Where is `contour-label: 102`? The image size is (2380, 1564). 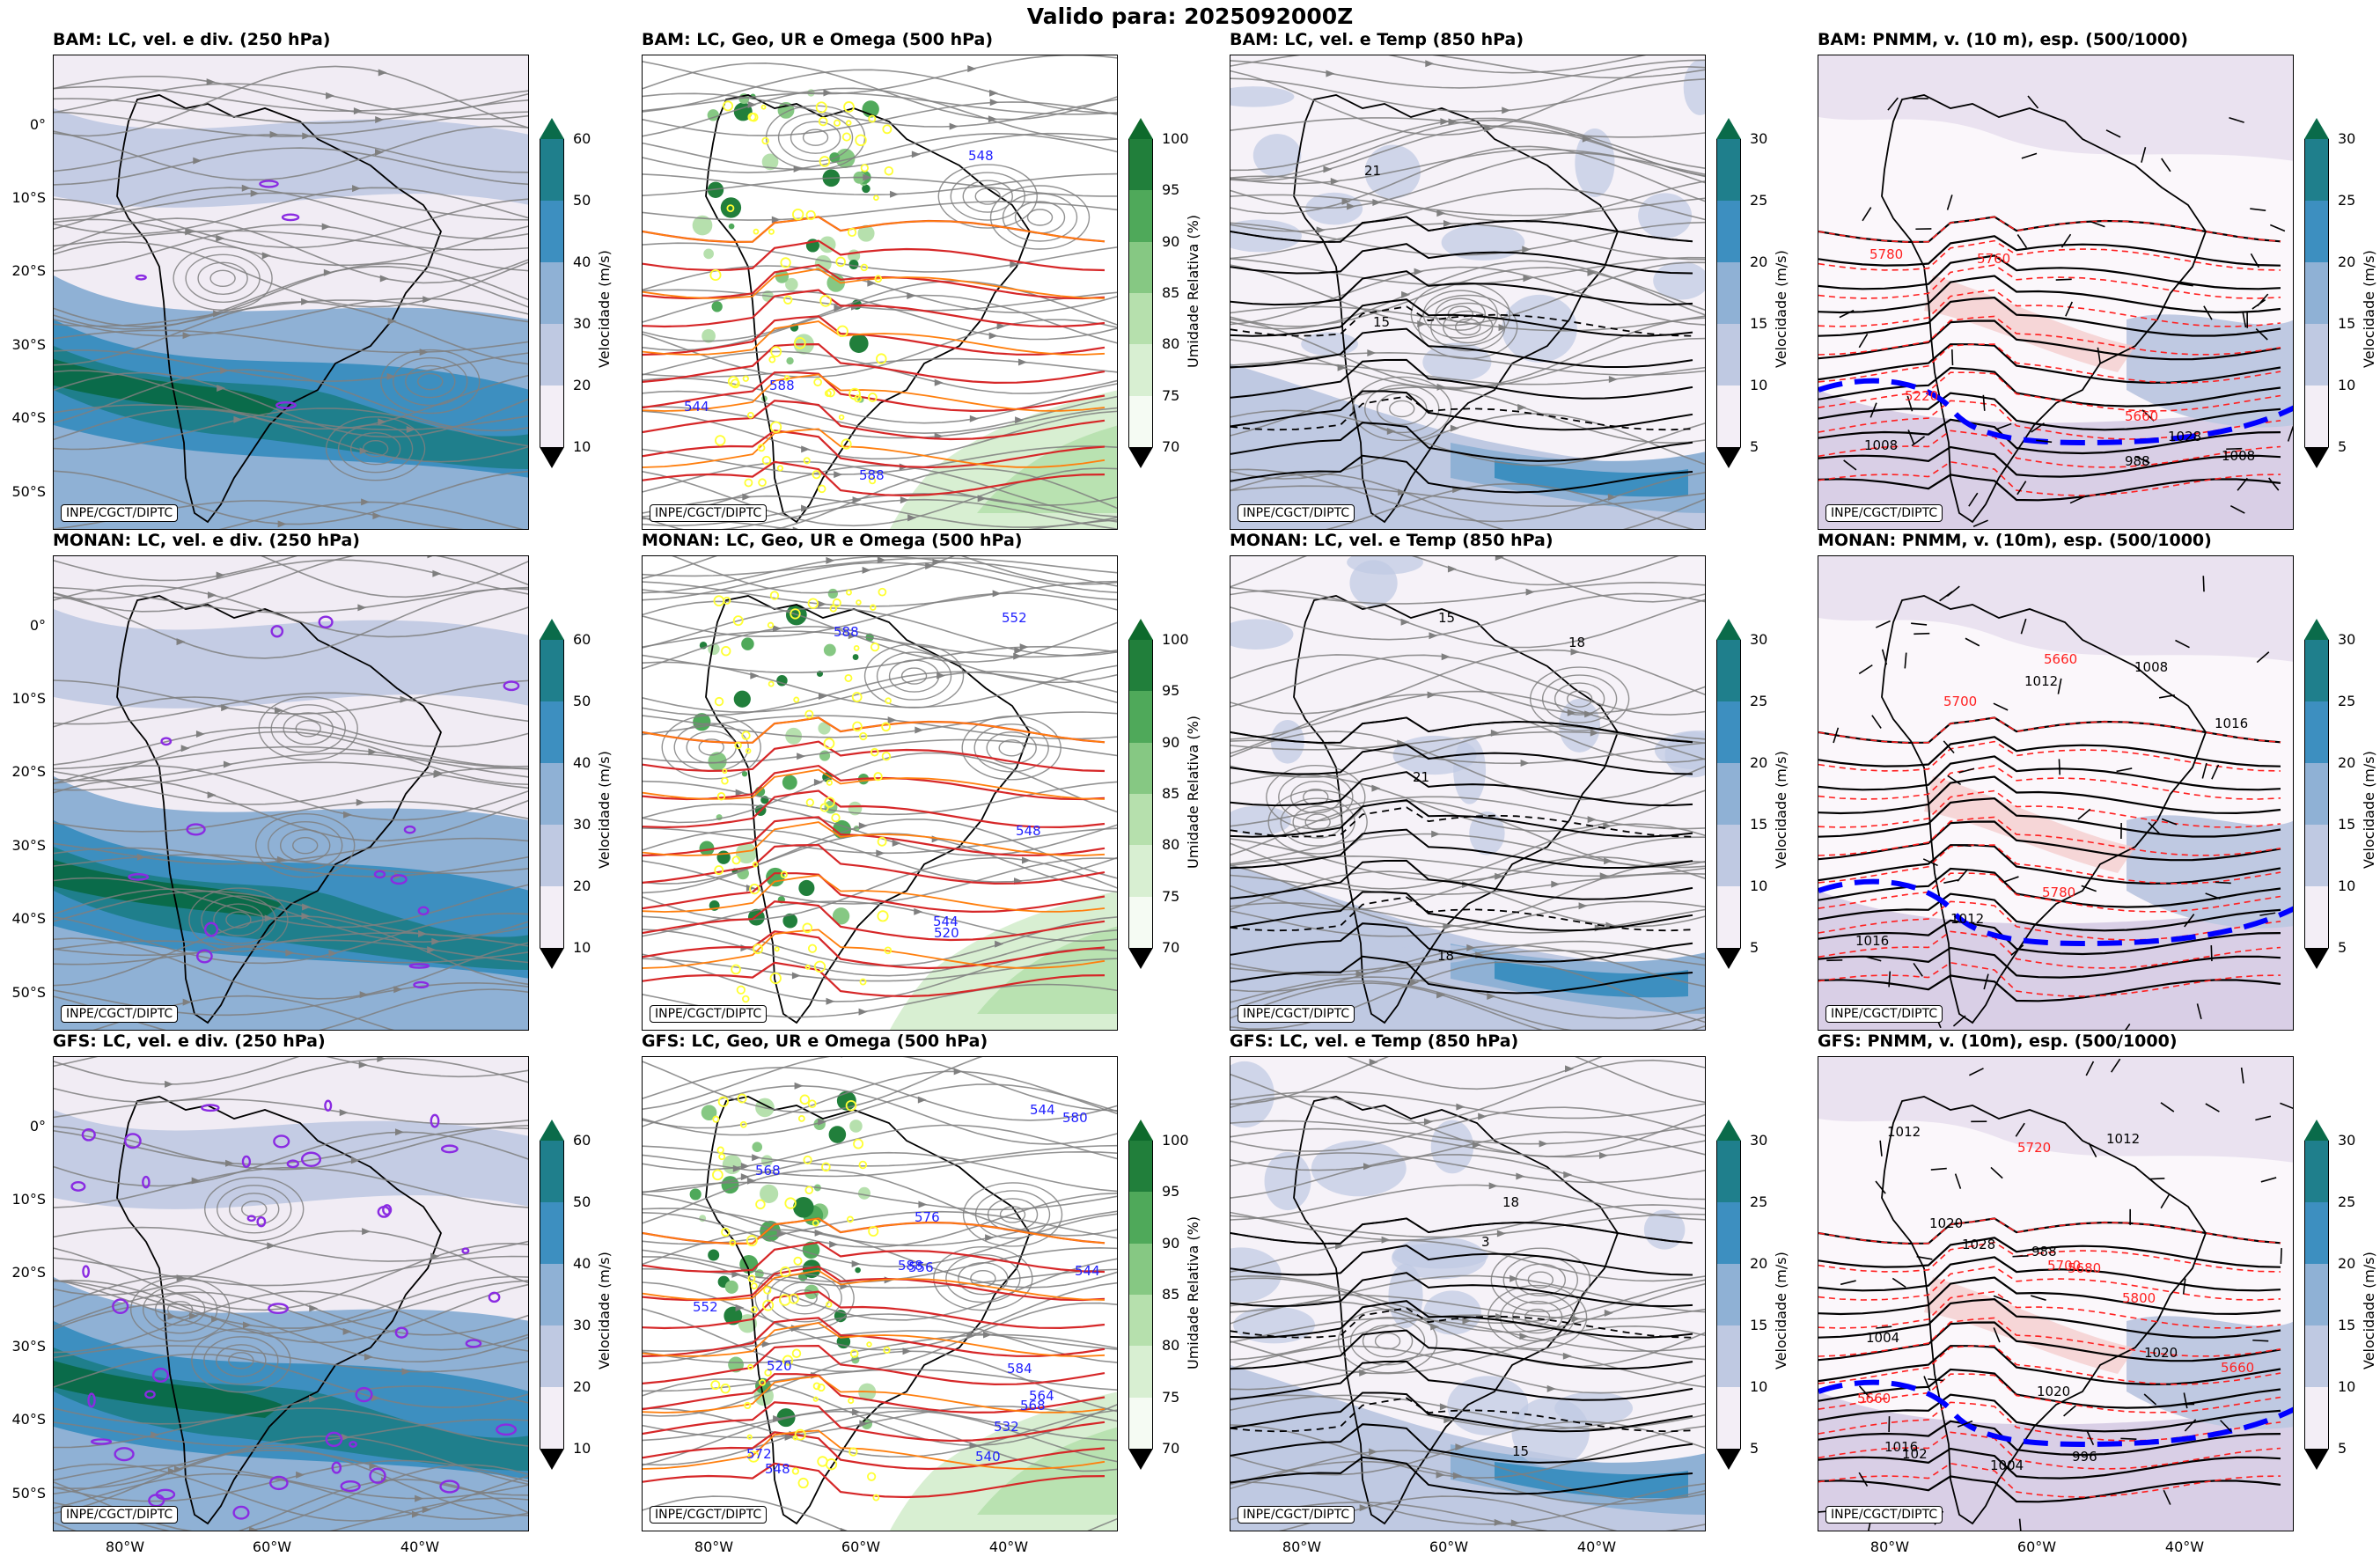 contour-label: 102 is located at coordinates (1915, 1454).